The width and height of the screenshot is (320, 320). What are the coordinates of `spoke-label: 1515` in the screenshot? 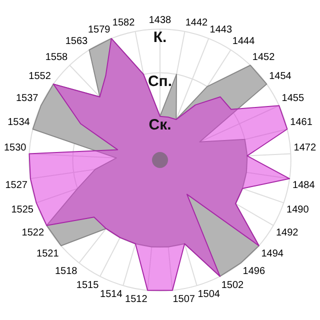 It's located at (88, 285).